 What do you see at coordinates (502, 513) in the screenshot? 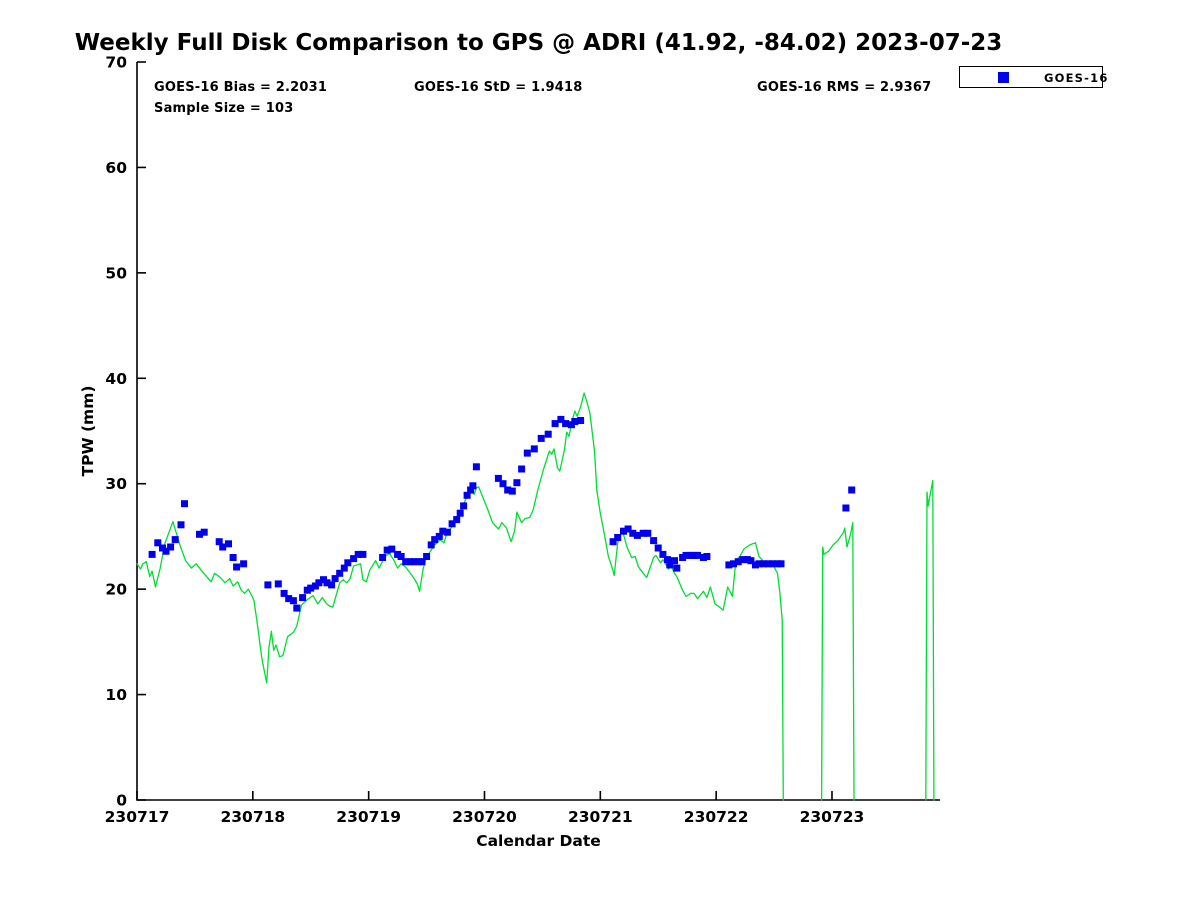
I see `goes16-markers` at bounding box center [502, 513].